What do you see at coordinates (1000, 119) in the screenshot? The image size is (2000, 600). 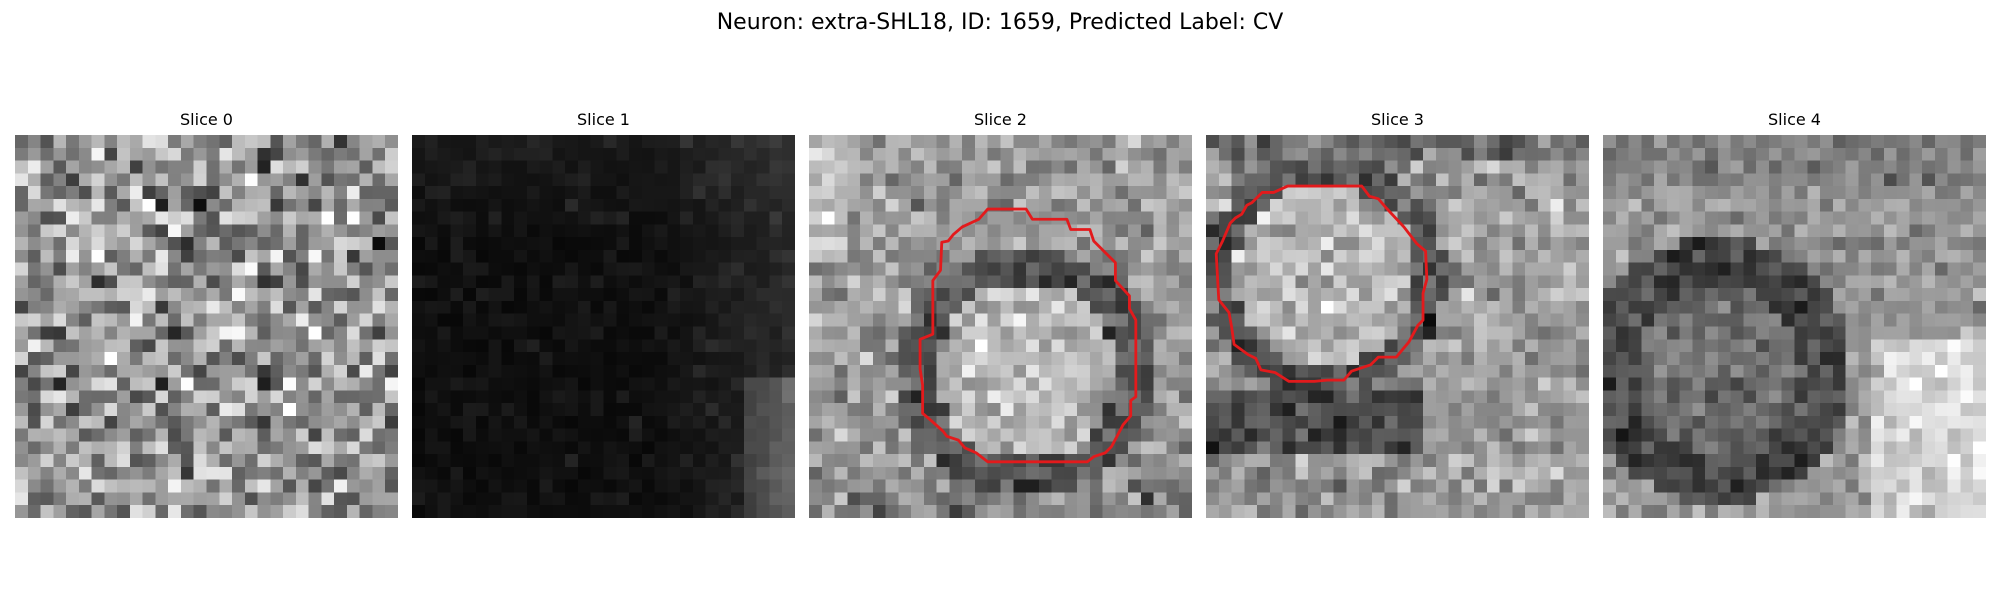 I see `slice-title: Slice 2` at bounding box center [1000, 119].